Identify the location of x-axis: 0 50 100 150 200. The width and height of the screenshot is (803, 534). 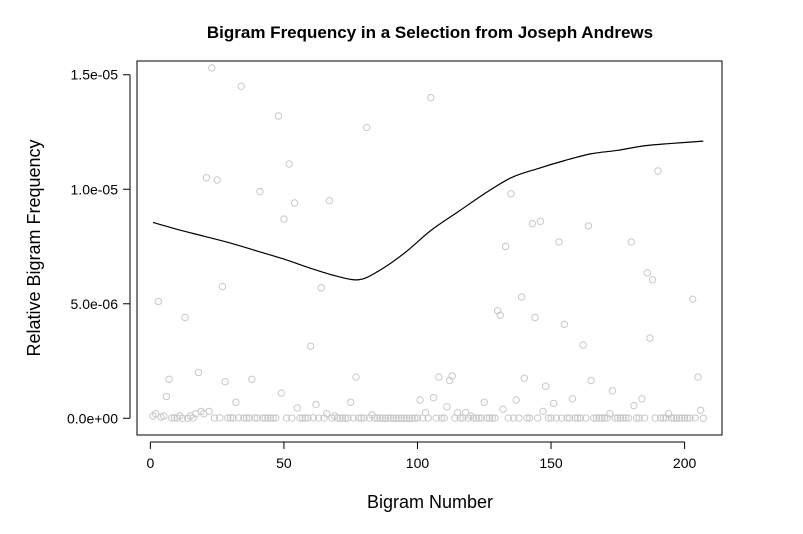
(421, 456).